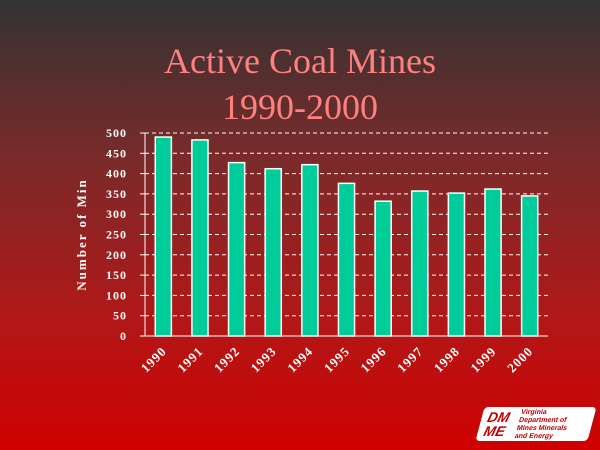 The height and width of the screenshot is (450, 600). What do you see at coordinates (116, 275) in the screenshot?
I see `y-tick-label: 150` at bounding box center [116, 275].